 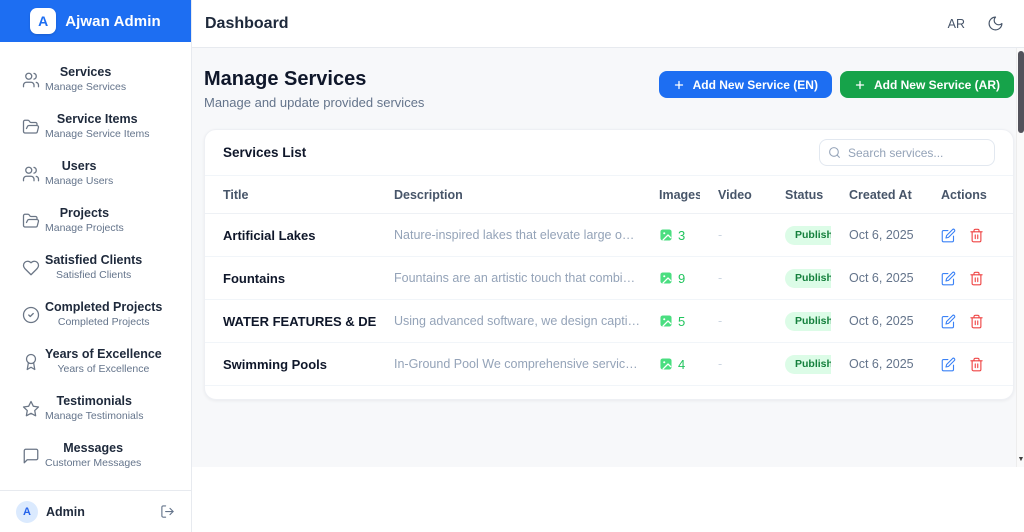 I want to click on add-en-label: Add New Service (EN), so click(x=755, y=84).